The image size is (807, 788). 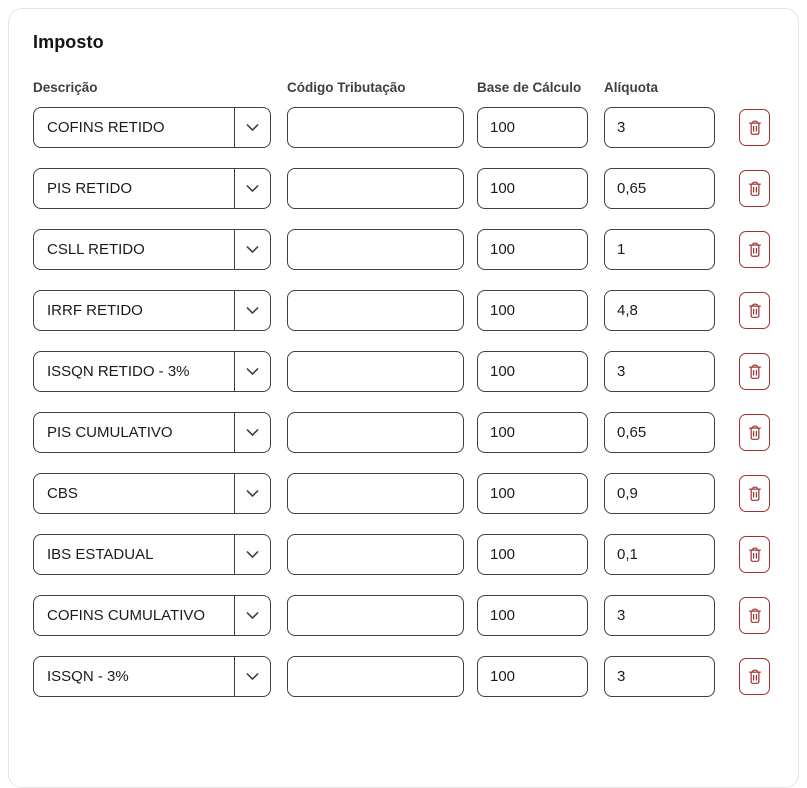 What do you see at coordinates (152, 249) in the screenshot?
I see `descricao-select: CSLL RETIDO` at bounding box center [152, 249].